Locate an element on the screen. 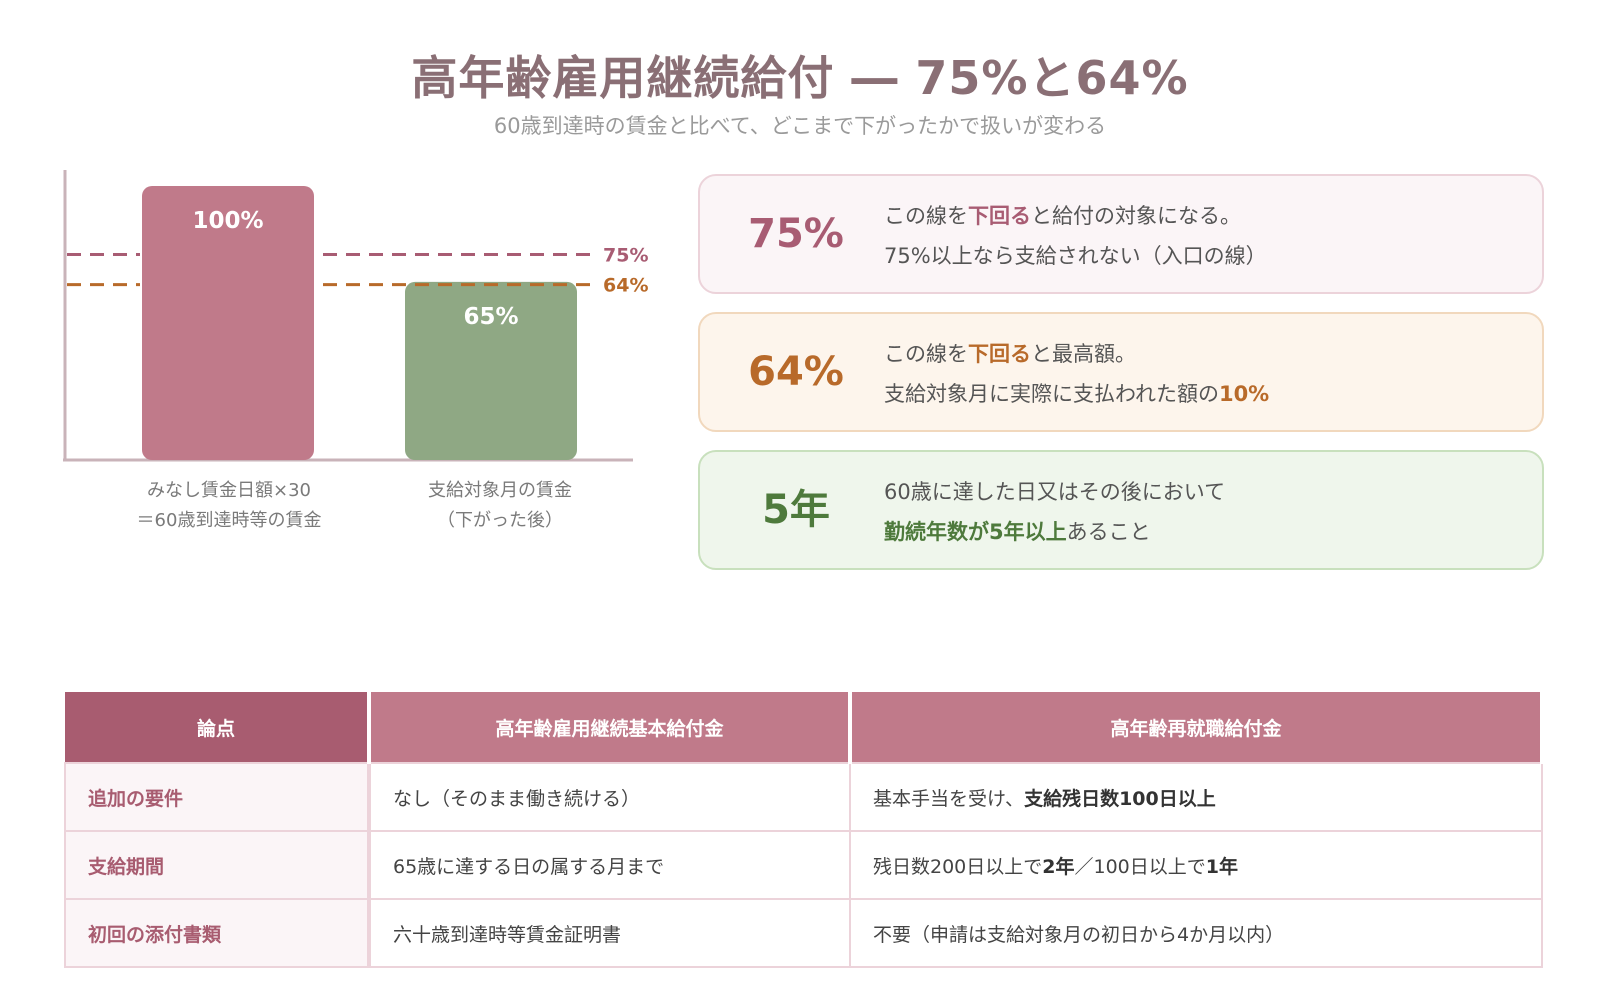  header-basic-benefit: 高年齢雇用継続基本給付金 is located at coordinates (610, 727).